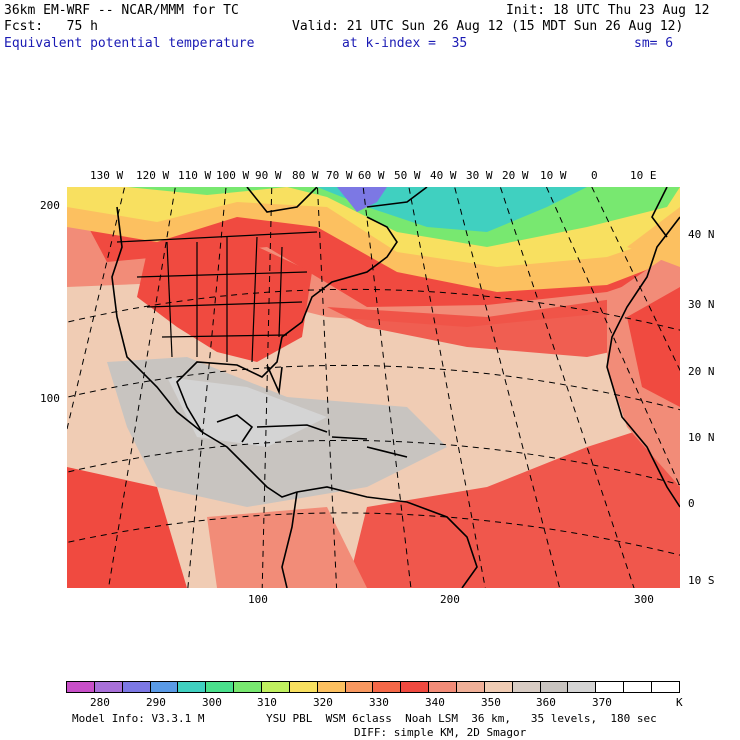 The height and width of the screenshot is (740, 740). What do you see at coordinates (258, 599) in the screenshot?
I see `grid-x-label: 100` at bounding box center [258, 599].